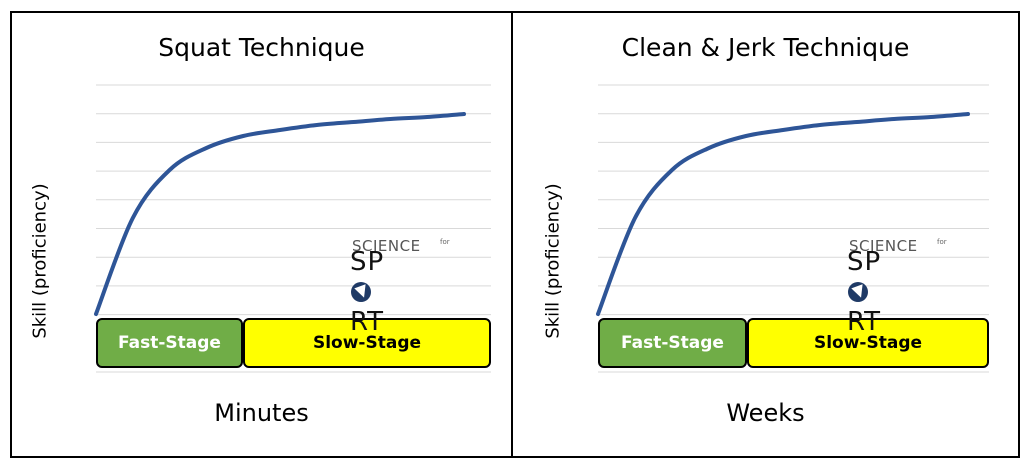 Image resolution: width=1030 pixels, height=471 pixels. I want to click on chart-title: Squat Technique, so click(261, 47).